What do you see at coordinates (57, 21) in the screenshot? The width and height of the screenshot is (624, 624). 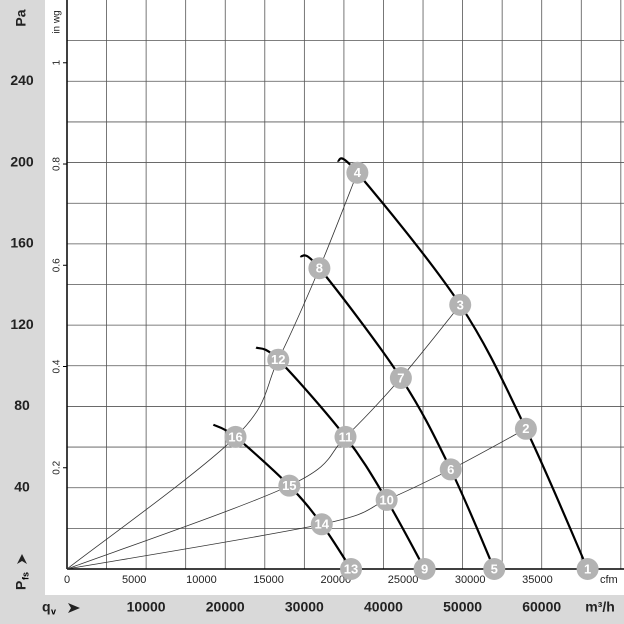 I see `y2-axis-label: in wg` at bounding box center [57, 21].